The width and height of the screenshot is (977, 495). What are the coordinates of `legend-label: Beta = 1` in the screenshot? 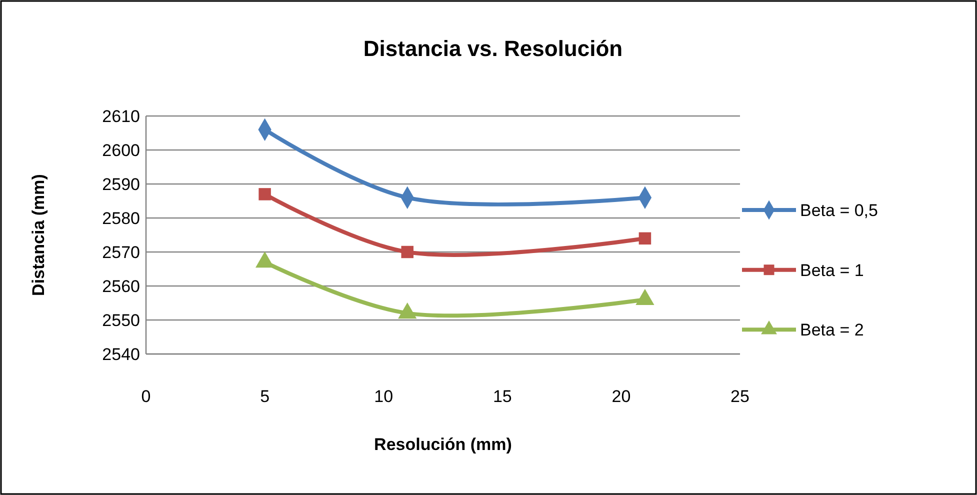 It's located at (832, 270).